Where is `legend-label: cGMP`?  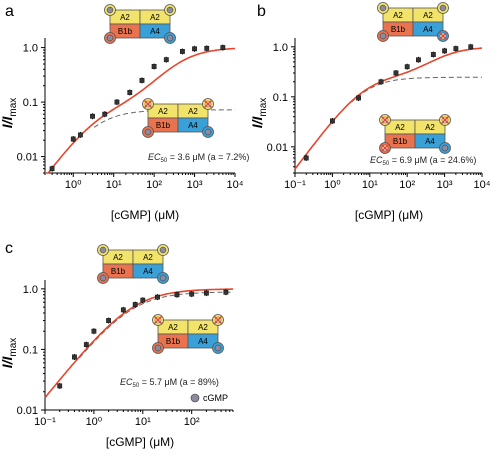
legend-label: cGMP is located at coordinates (215, 398).